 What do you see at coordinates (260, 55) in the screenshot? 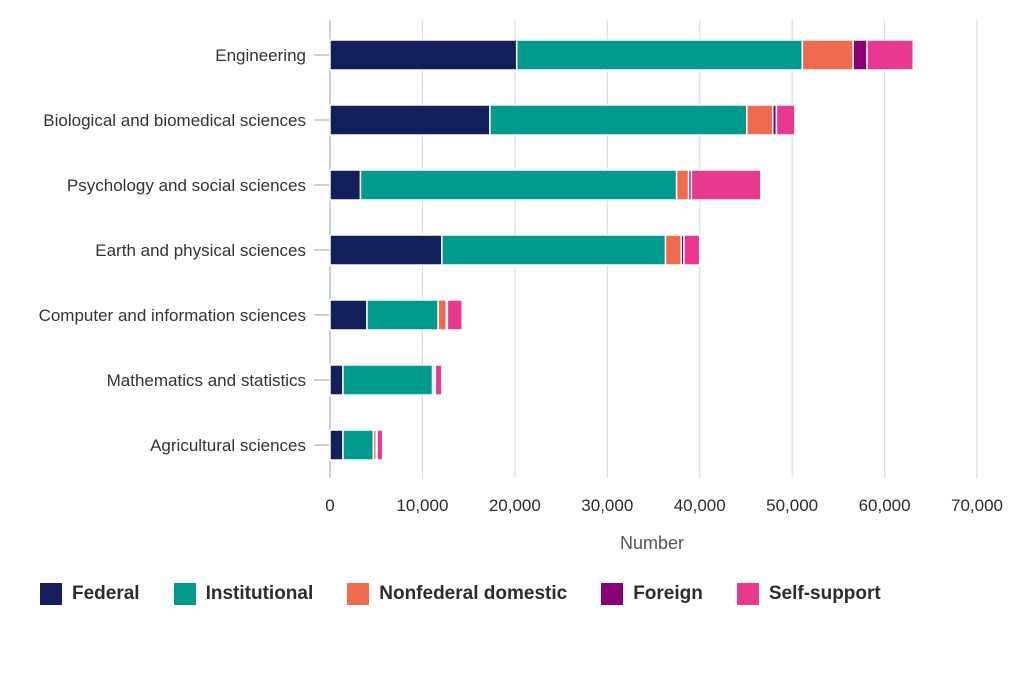
I see `category-label: Engineering` at bounding box center [260, 55].